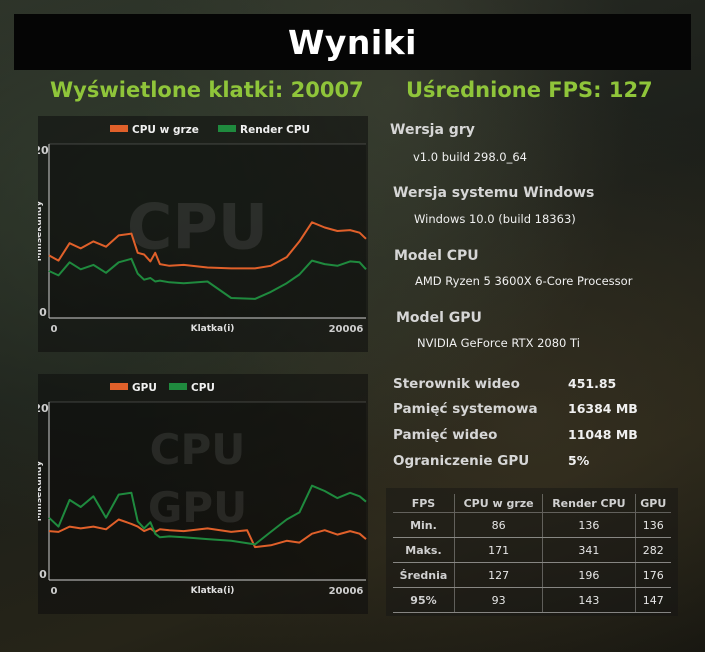  Describe the element at coordinates (445, 435) in the screenshot. I see `video-memory-label: Pamięć wideo` at that location.